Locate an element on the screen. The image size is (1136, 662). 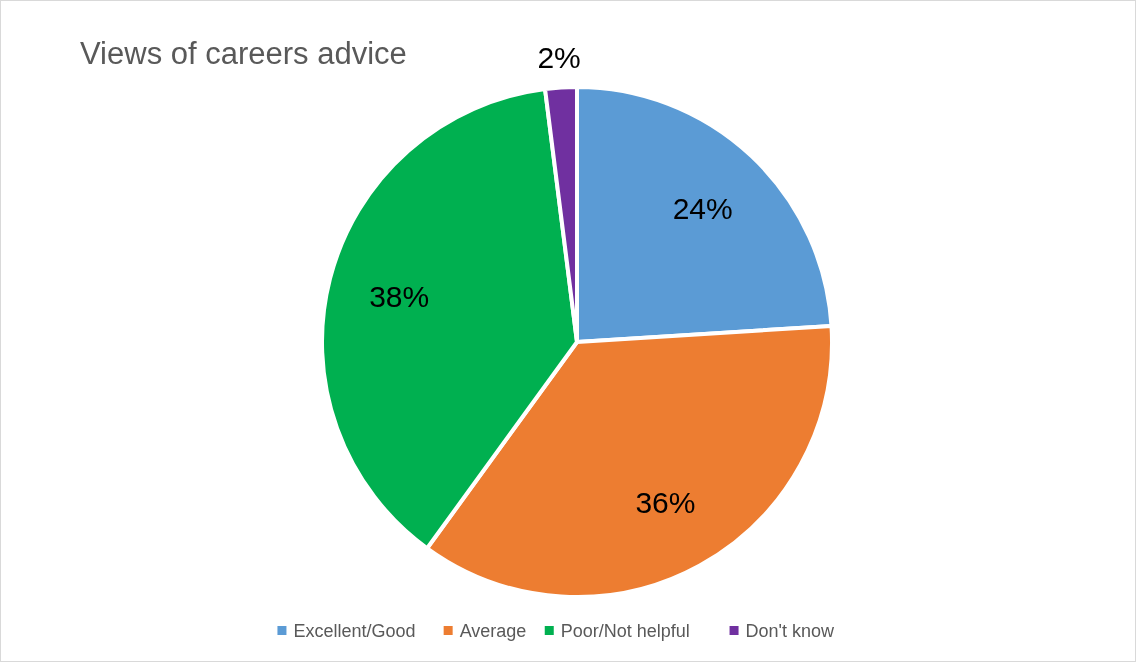
data-label: 2% is located at coordinates (559, 58).